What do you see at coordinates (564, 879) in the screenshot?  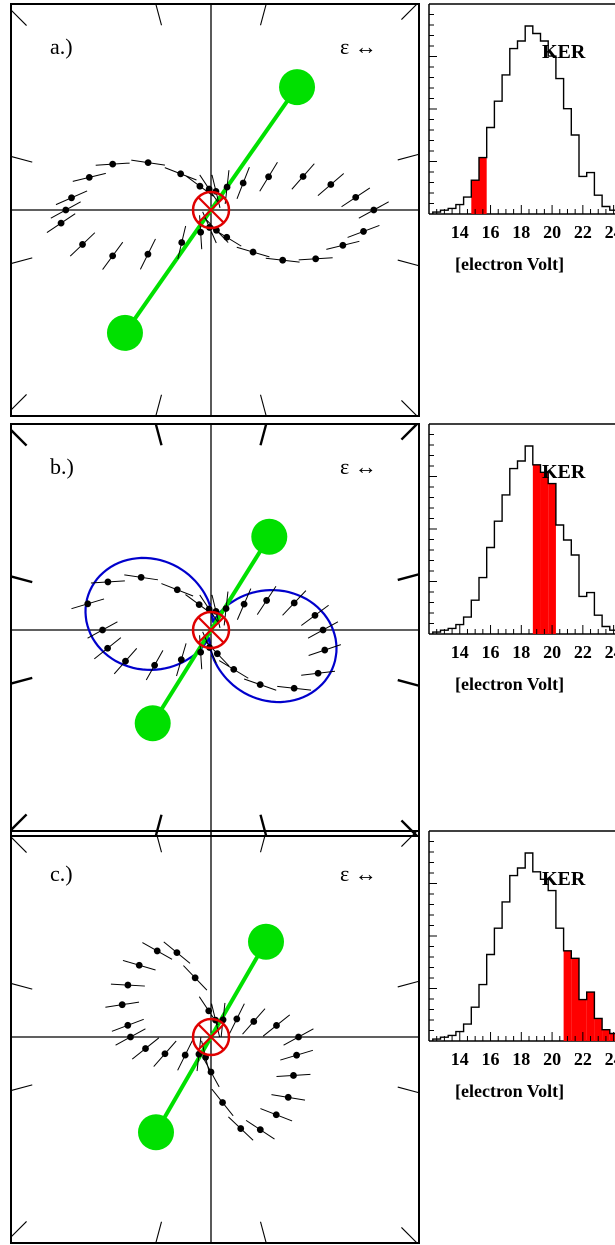 I see `ker-title-c: KER` at bounding box center [564, 879].